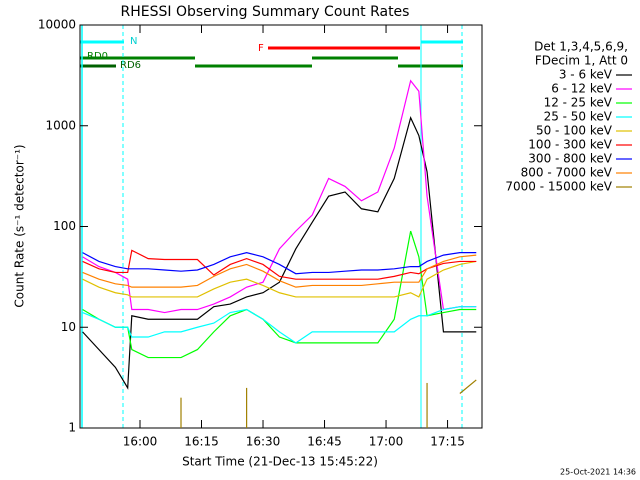 This screenshot has height=480, width=640. Describe the element at coordinates (586, 75) in the screenshot. I see `legend-label: 3 - 6 keV` at that location.